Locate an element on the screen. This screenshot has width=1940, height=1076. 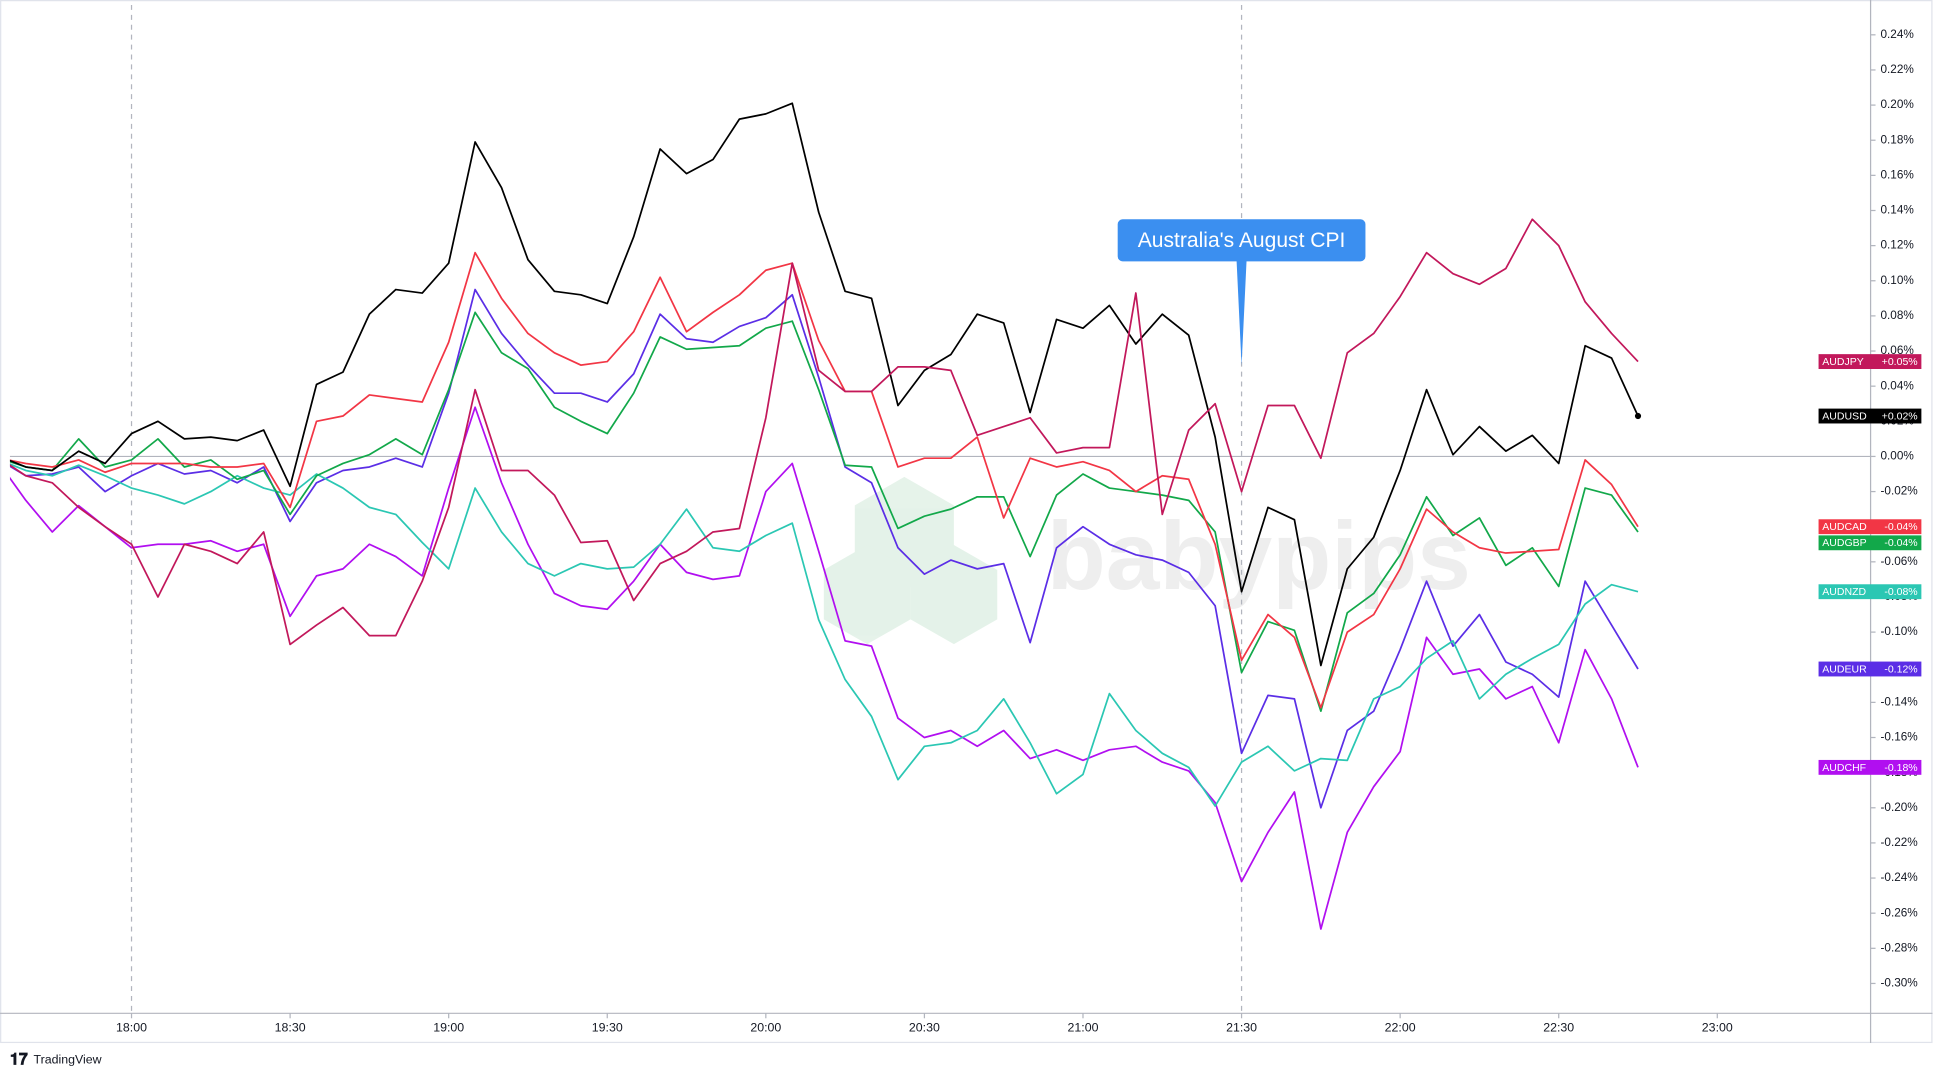
x-tick-label: 22:30 is located at coordinates (1558, 1027).